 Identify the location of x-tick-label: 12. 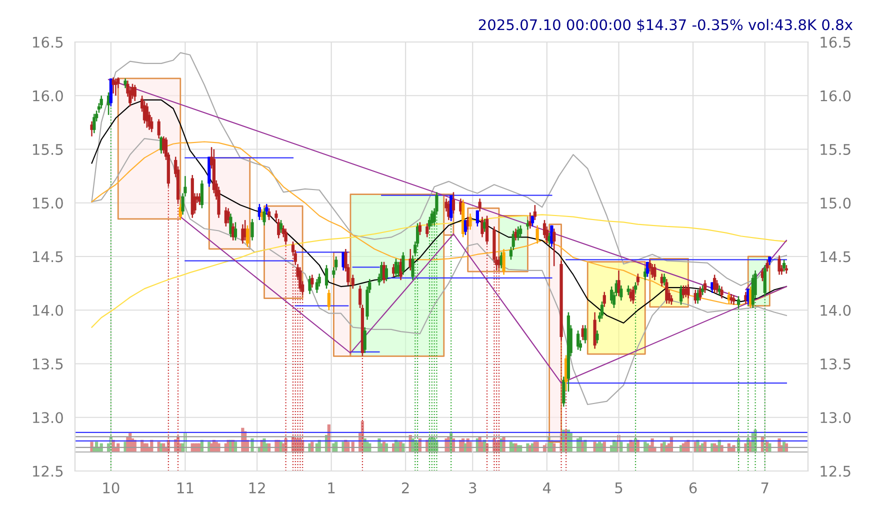
(257, 488).